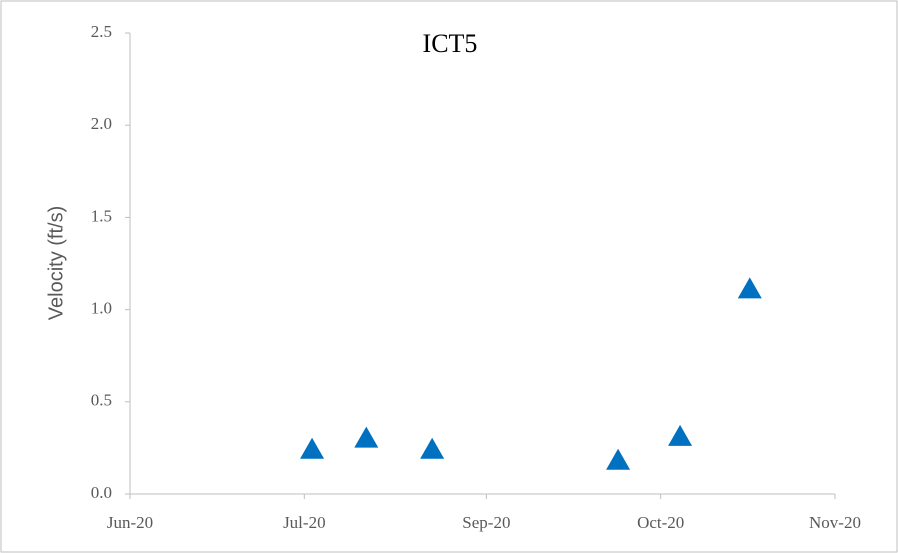  What do you see at coordinates (101, 492) in the screenshot?
I see `y-tick-label: 0.0` at bounding box center [101, 492].